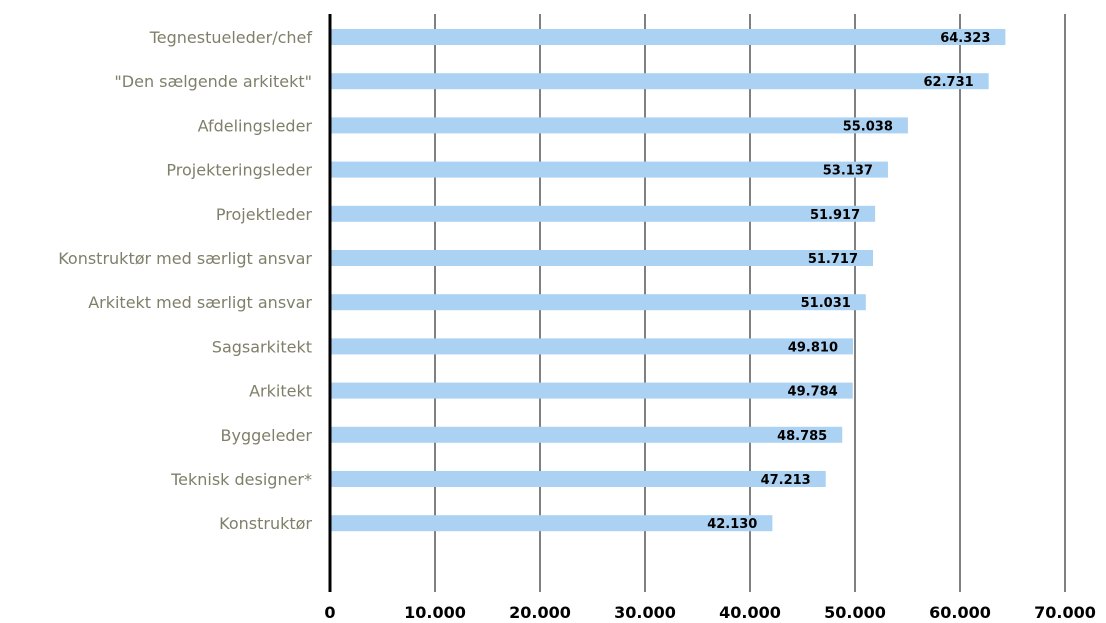 This screenshot has width=1106, height=623. I want to click on value-label-2: 55.038, so click(868, 126).